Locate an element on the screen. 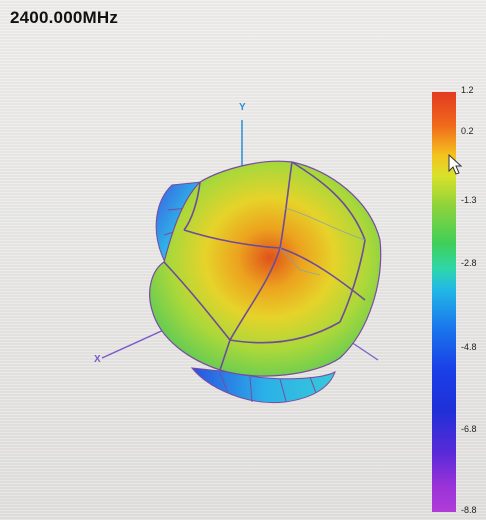 Image resolution: width=486 pixels, height=520 pixels. y-axis-label: Y is located at coordinates (242, 107).